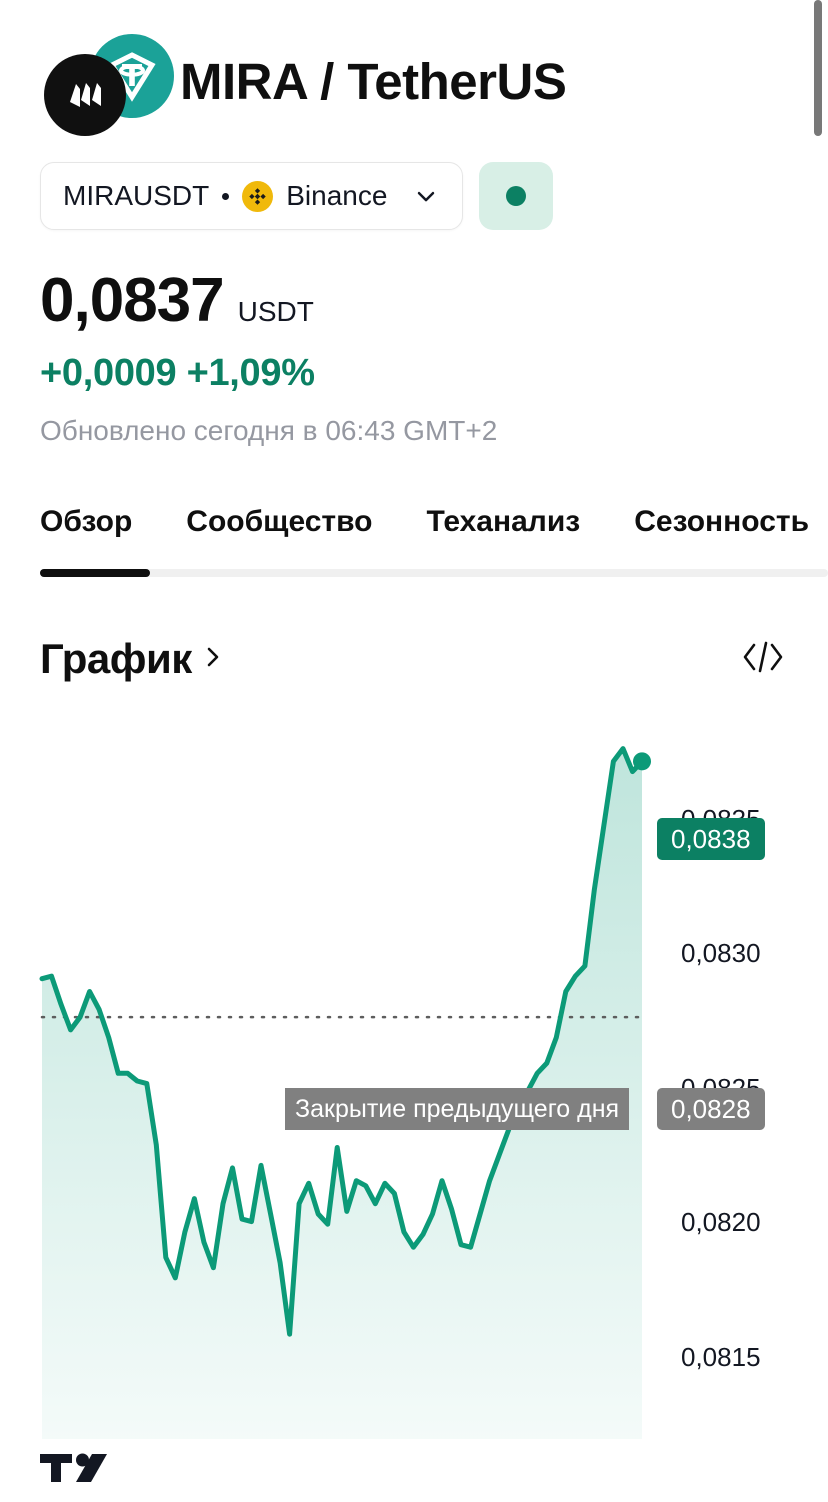 The image size is (828, 1502). Describe the element at coordinates (116, 658) in the screenshot. I see `chart-title: График` at that location.